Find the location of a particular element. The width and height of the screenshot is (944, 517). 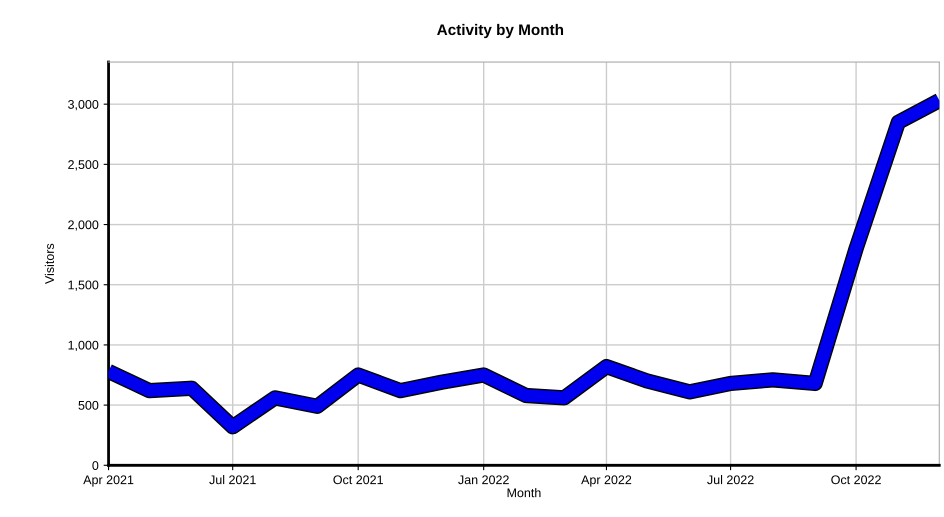

x-axis-title: Month is located at coordinates (524, 493).